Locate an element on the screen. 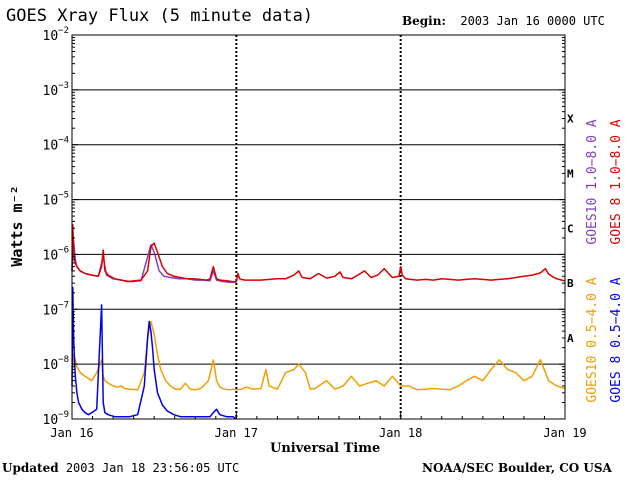 The image size is (640, 480). legend-entry-g10_long: GOES10 1.0−8.0 A is located at coordinates (592, 181).